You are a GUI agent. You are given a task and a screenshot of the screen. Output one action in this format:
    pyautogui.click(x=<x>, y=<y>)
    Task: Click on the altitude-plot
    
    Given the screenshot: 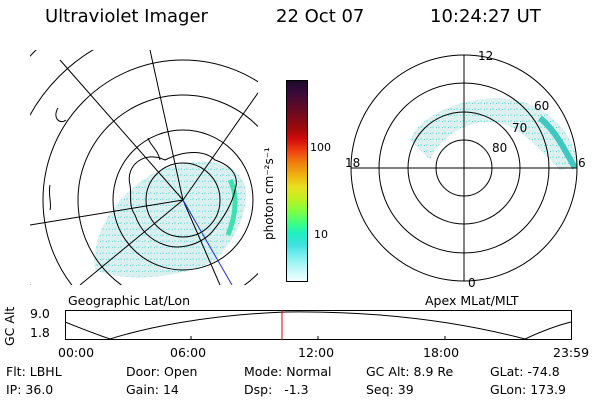 What is the action you would take?
    pyautogui.click(x=318, y=325)
    